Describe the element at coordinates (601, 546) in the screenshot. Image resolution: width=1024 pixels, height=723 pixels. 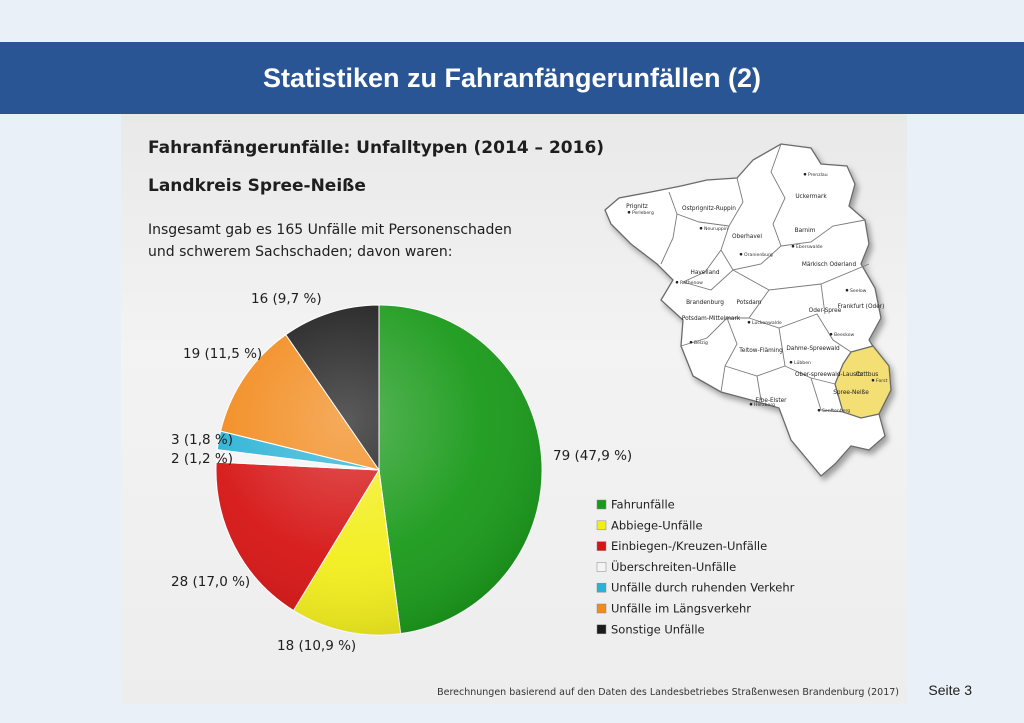
I see `legend-swatch-einbiegen-kreuzen-unfaelle` at that location.